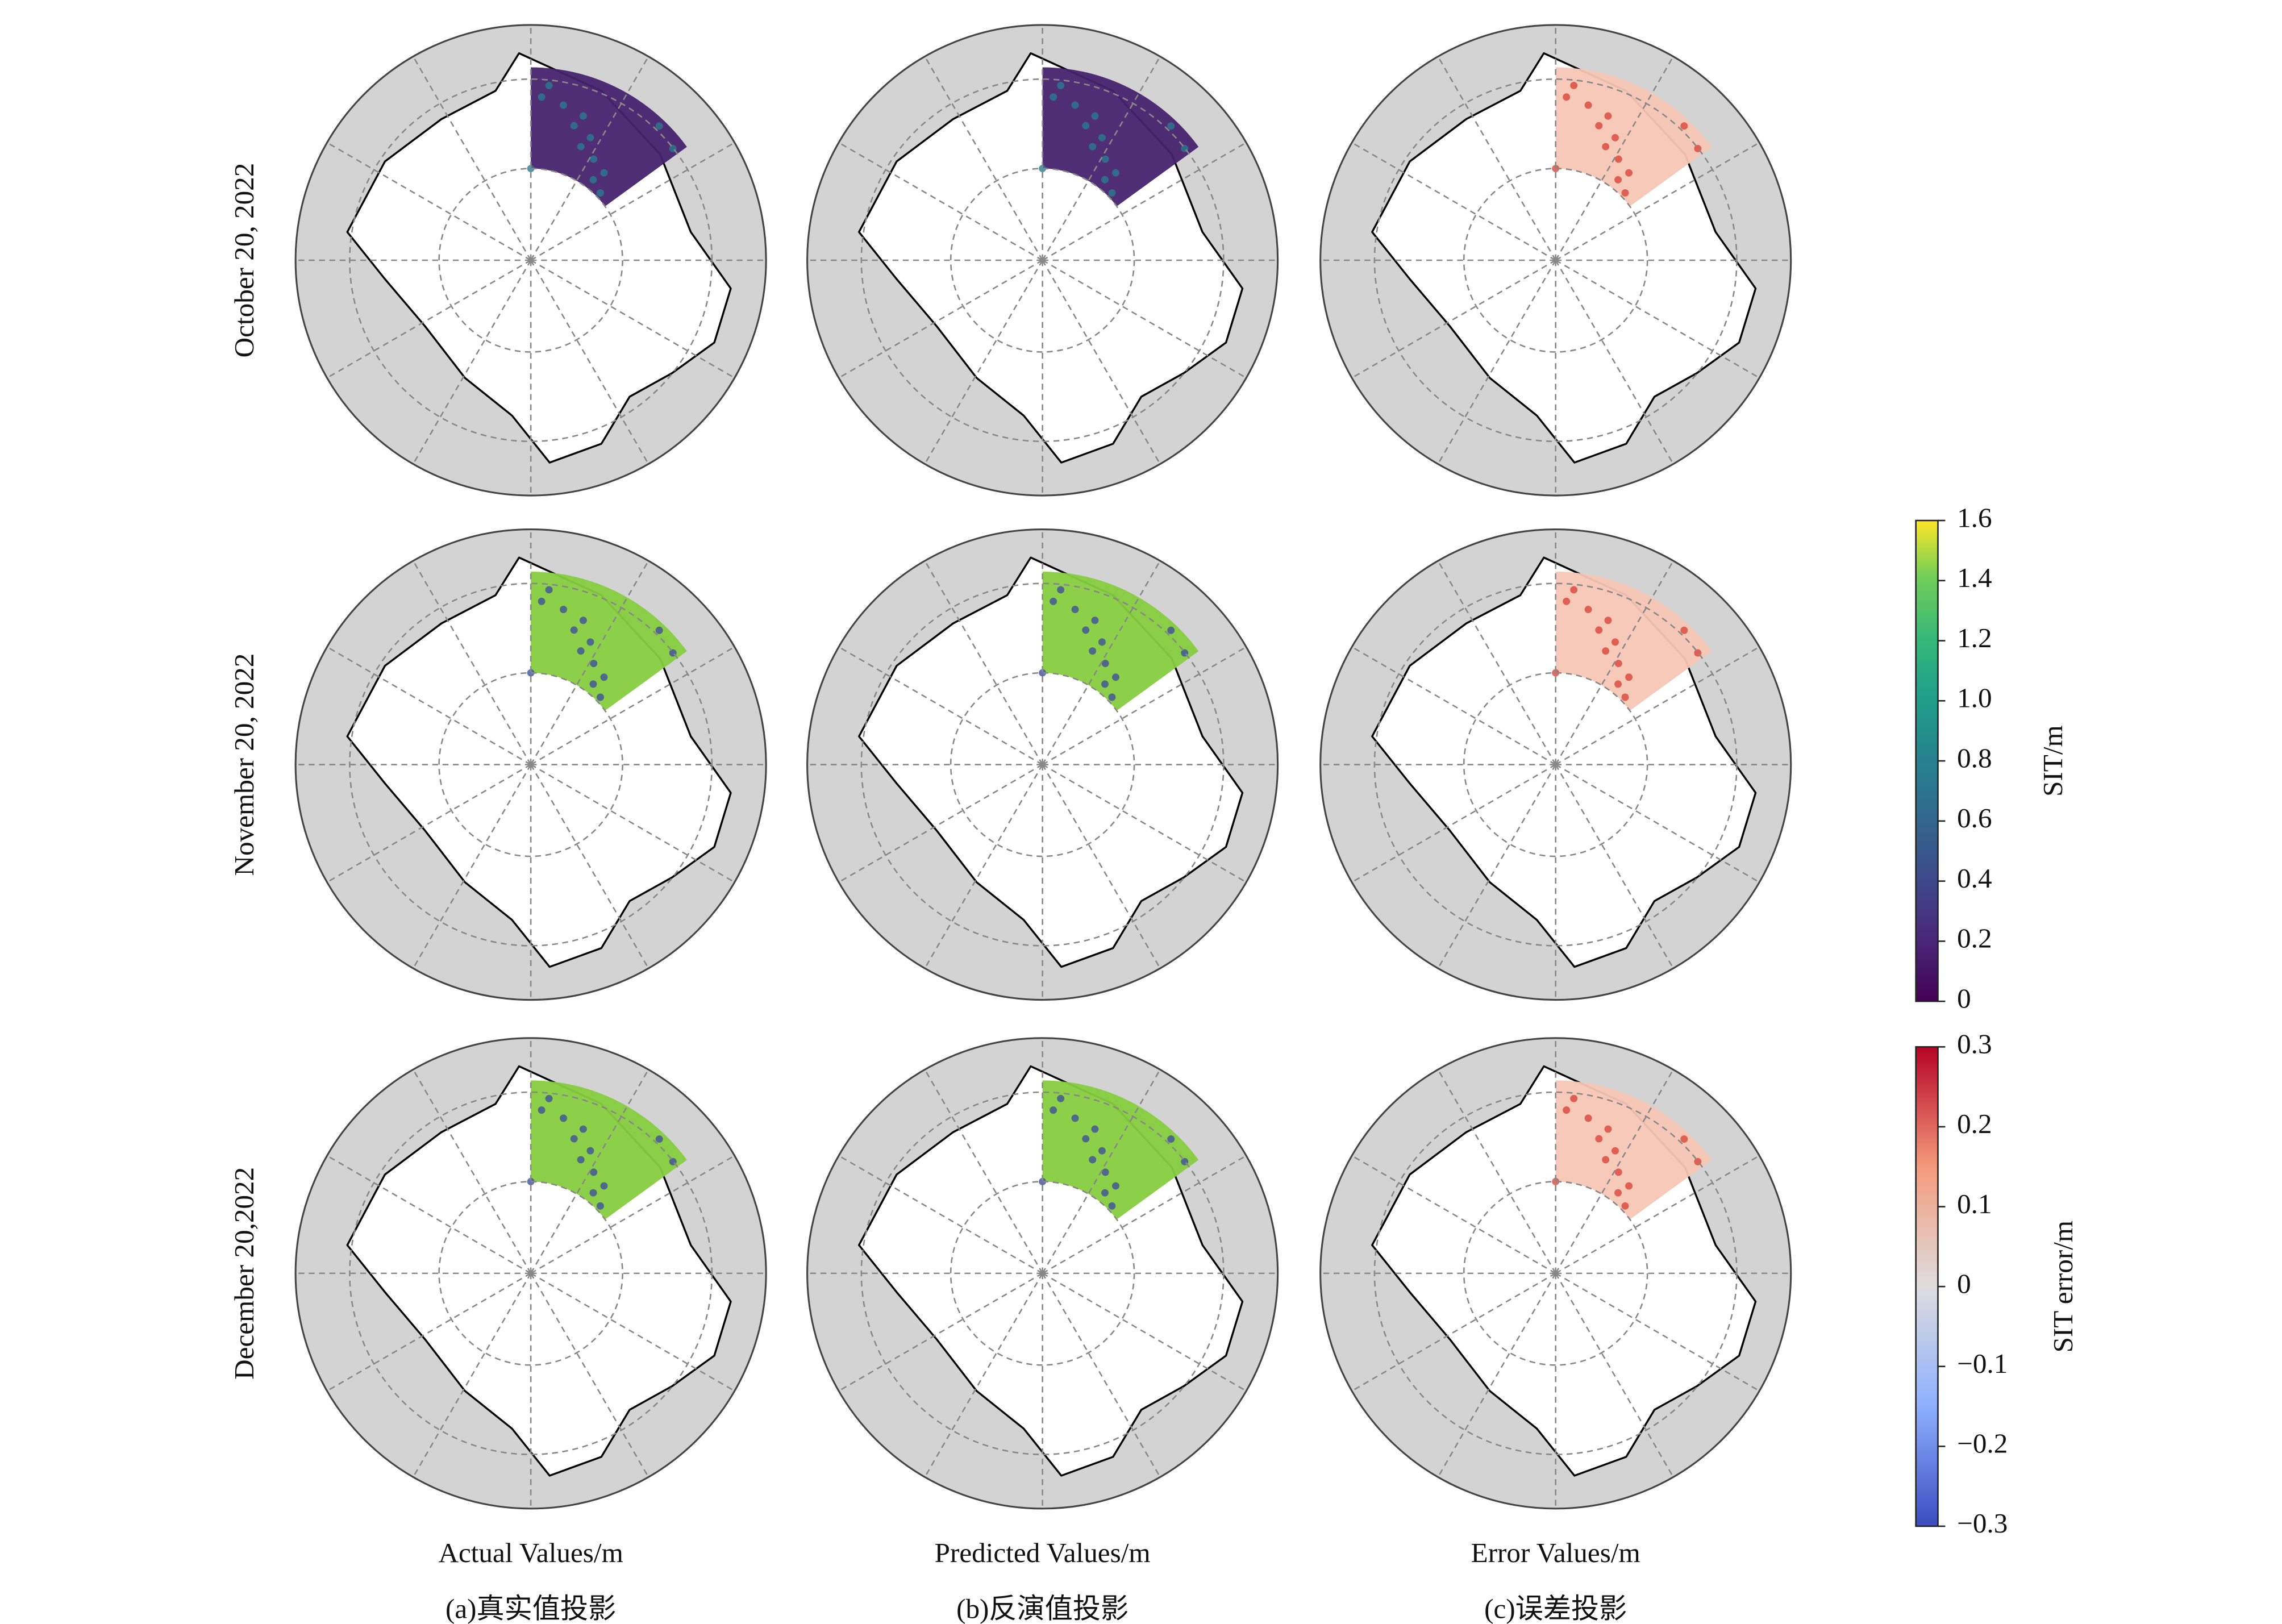 This screenshot has height=1624, width=2282. I want to click on colorbar-tick-label: 1.0, so click(1975, 698).